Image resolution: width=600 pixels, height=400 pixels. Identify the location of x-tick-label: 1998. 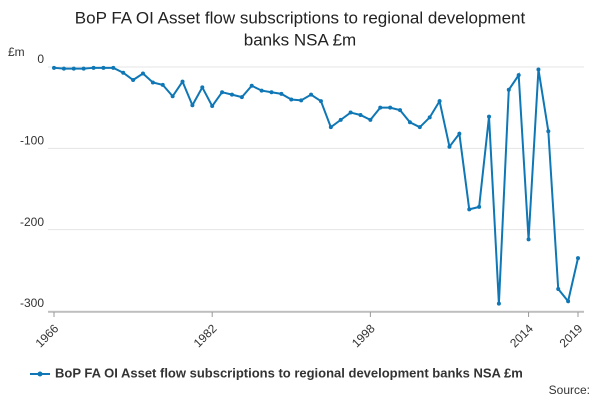
(363, 335).